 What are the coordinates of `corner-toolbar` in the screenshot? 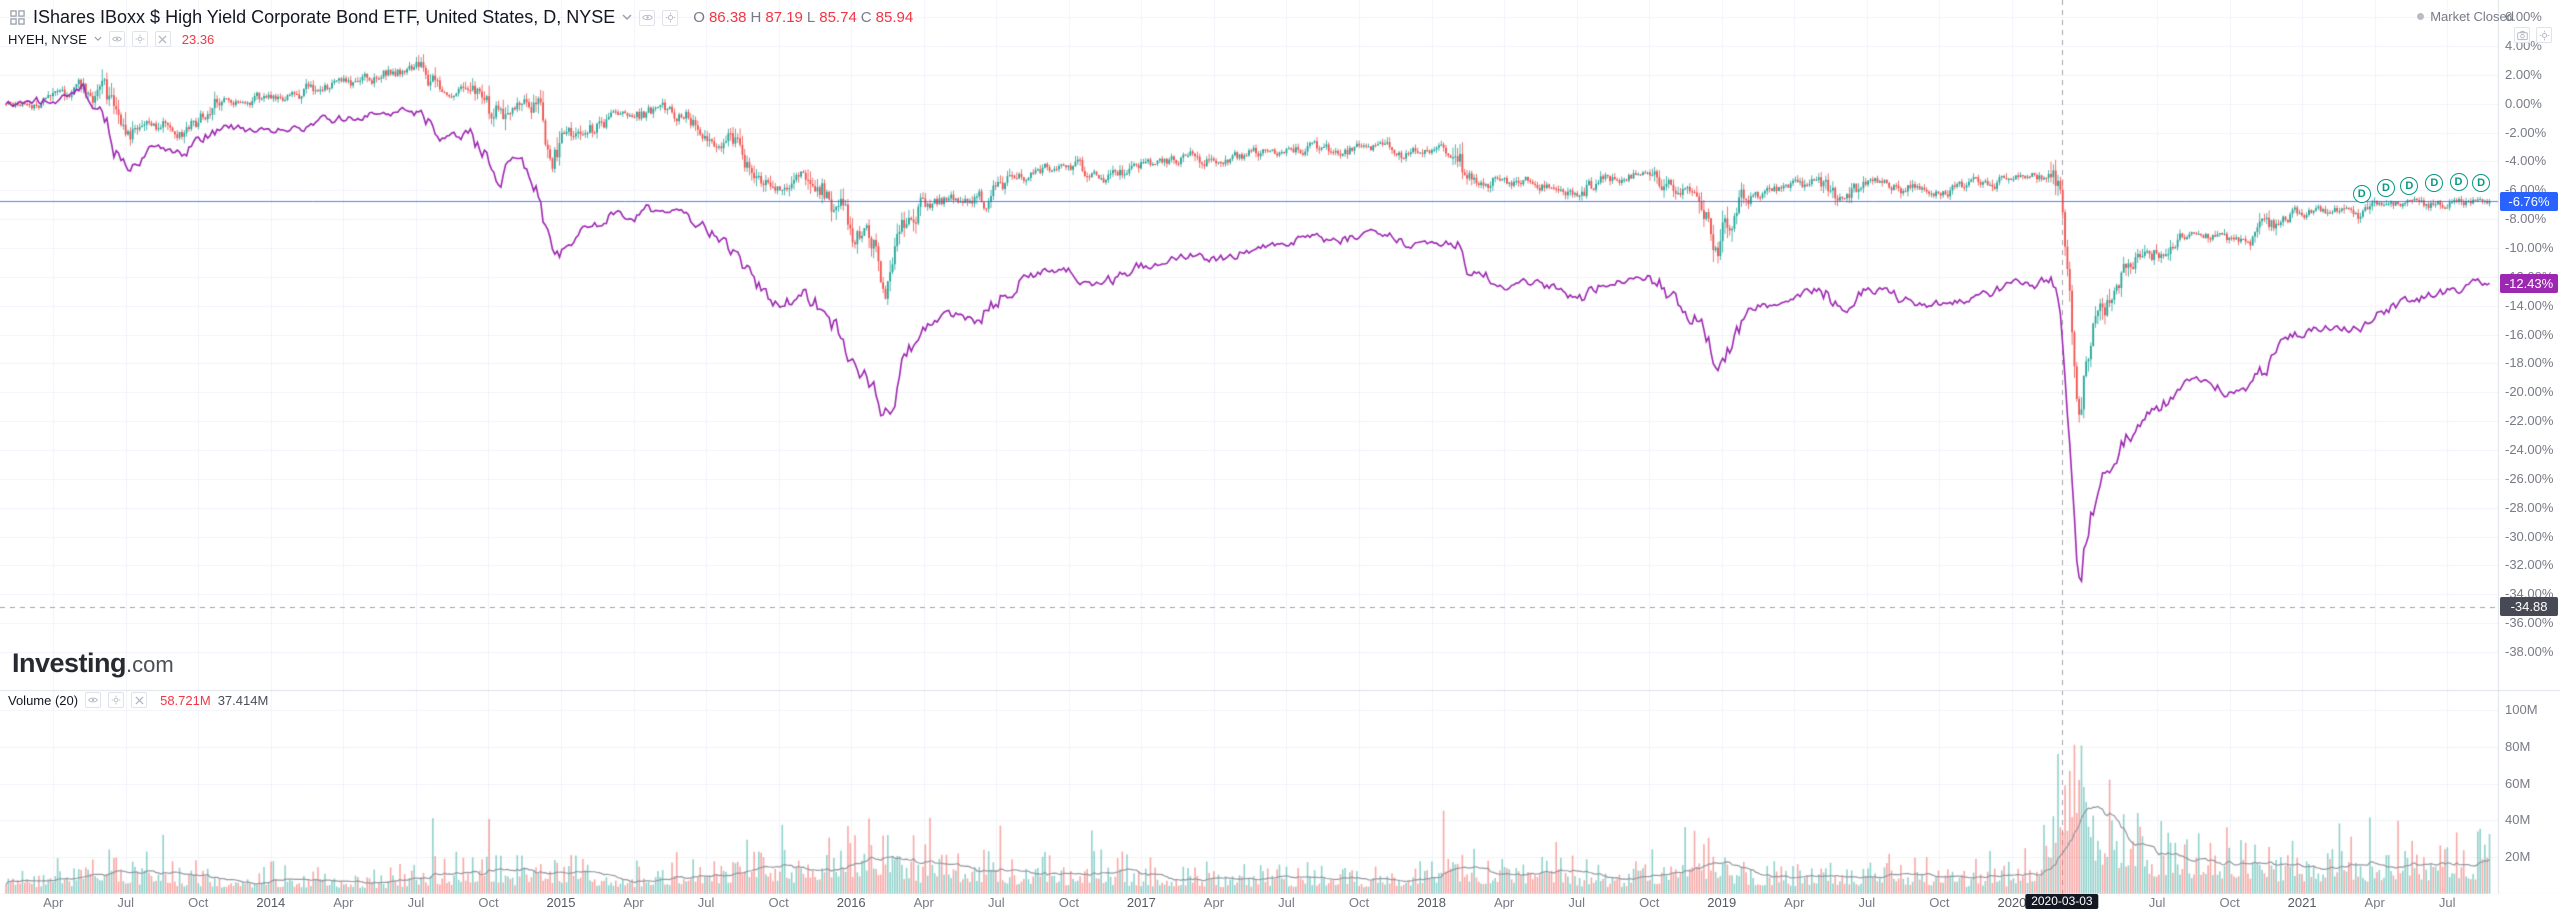 It's located at (2533, 35).